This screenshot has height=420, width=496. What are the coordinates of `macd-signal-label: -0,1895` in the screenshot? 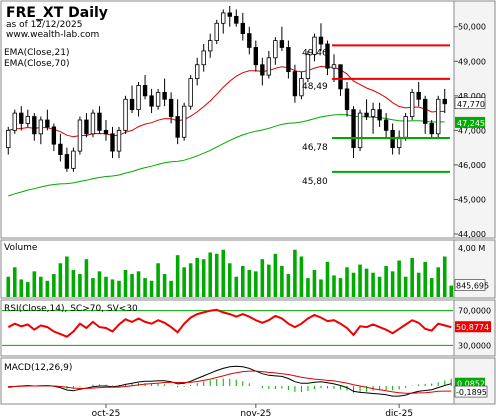 It's located at (471, 392).